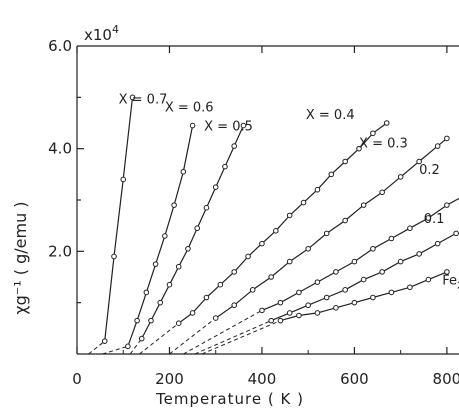 The height and width of the screenshot is (412, 459). I want to click on x-tick-label: 0, so click(77, 379).